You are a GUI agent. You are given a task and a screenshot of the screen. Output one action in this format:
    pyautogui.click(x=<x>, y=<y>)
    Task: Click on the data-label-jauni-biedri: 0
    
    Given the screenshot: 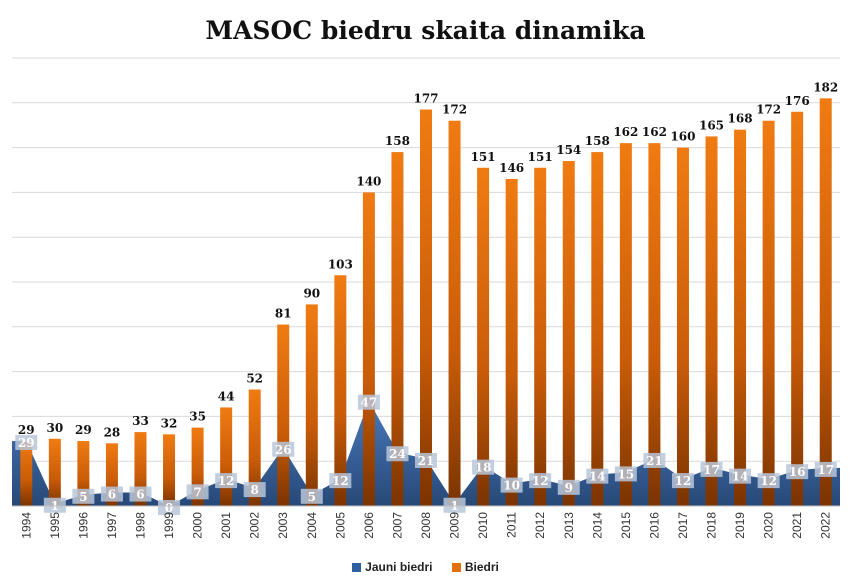 What is the action you would take?
    pyautogui.click(x=169, y=508)
    